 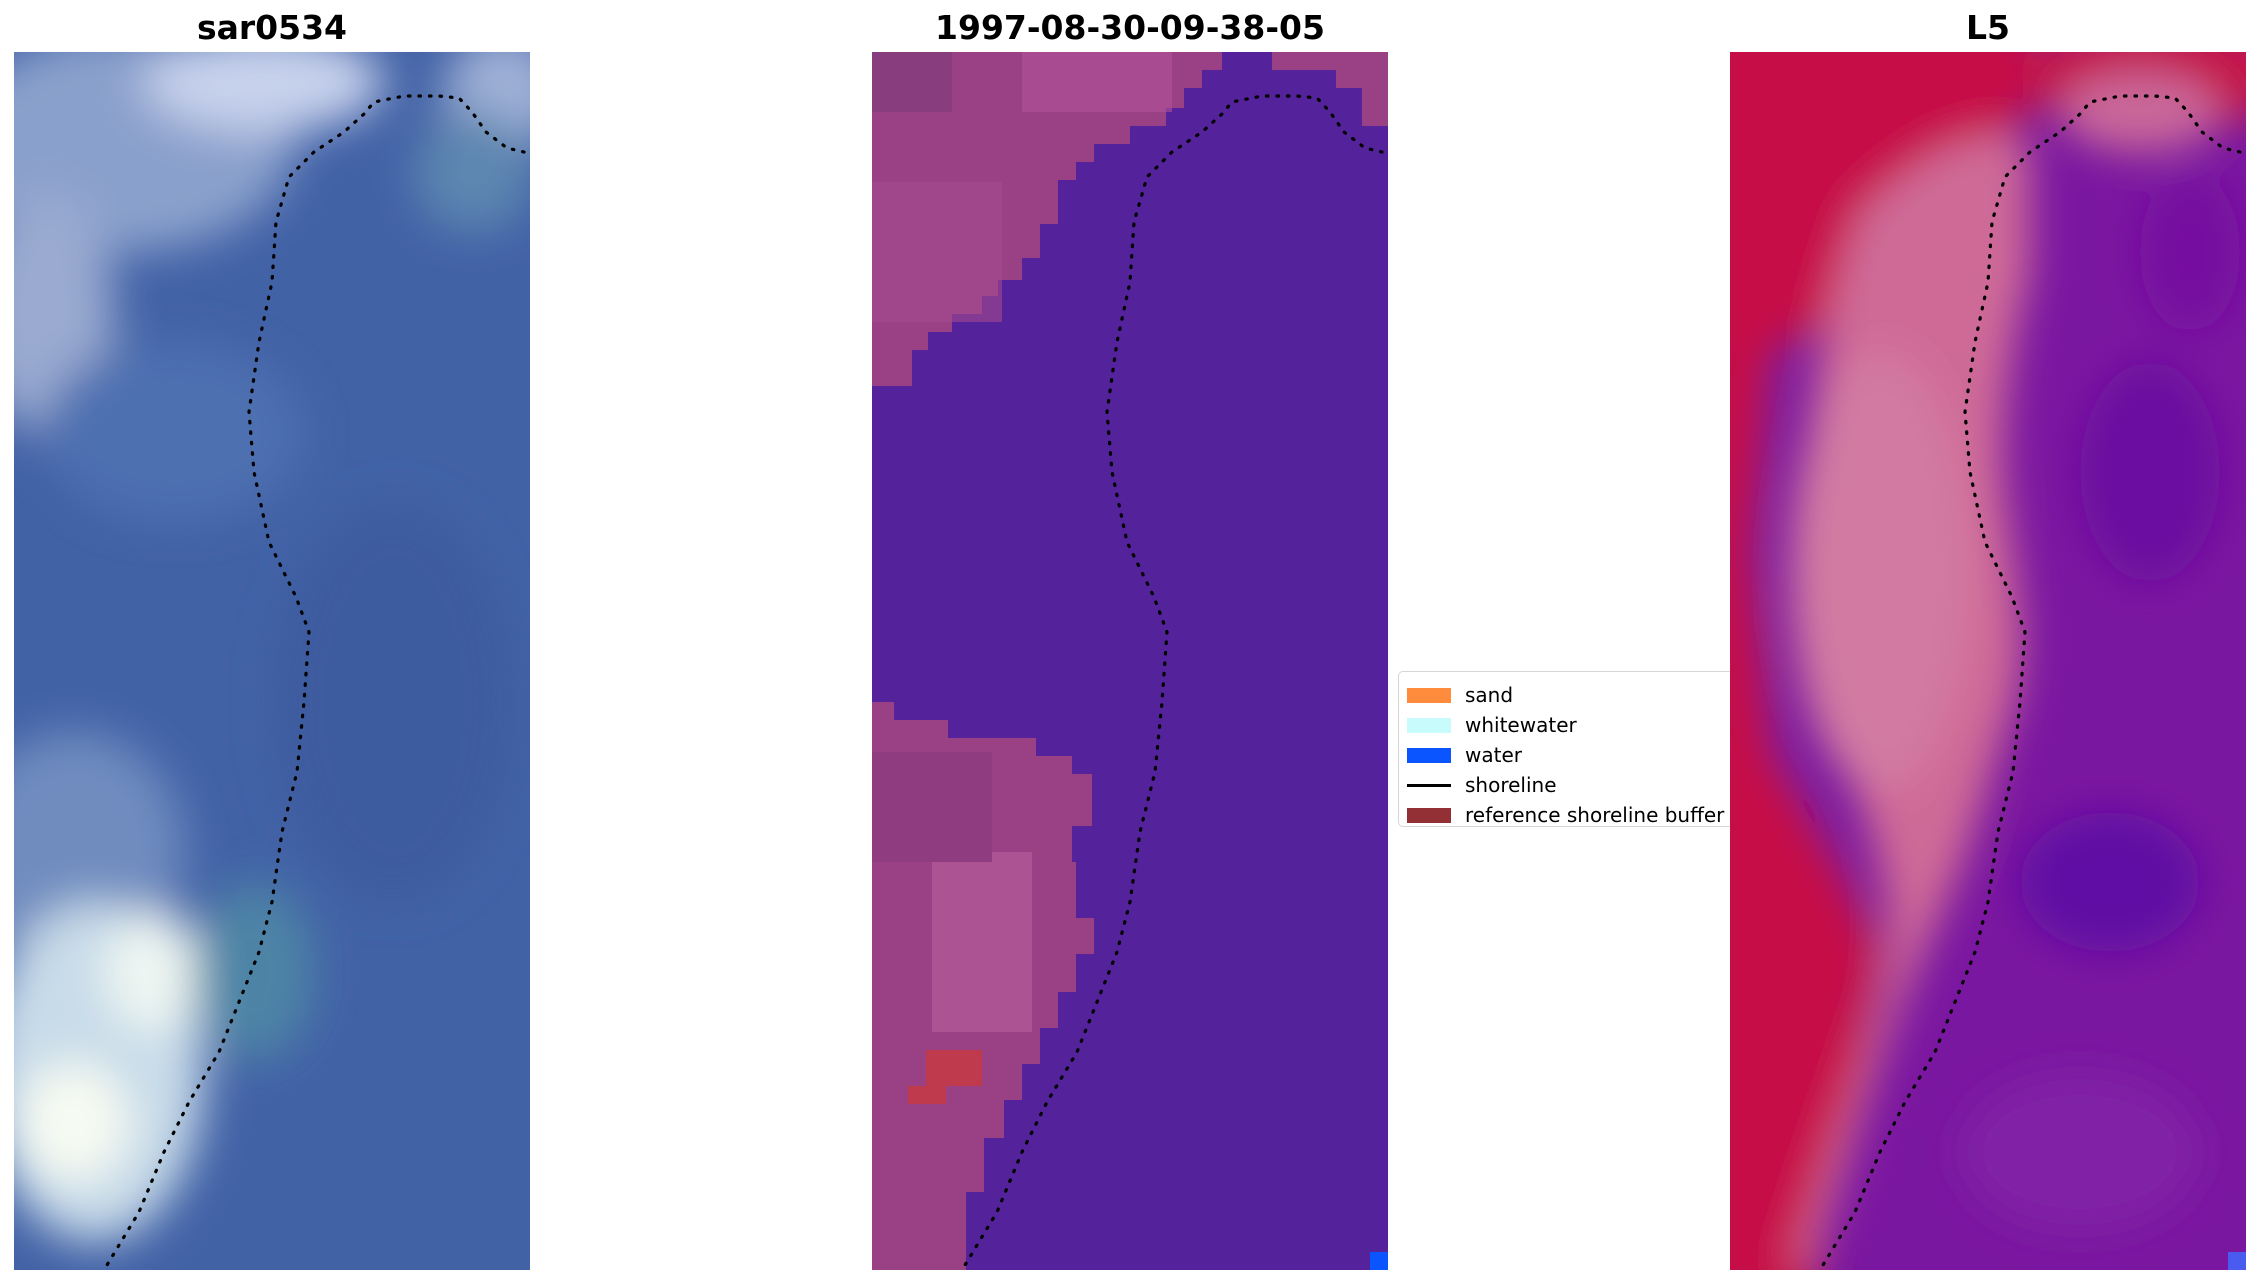 I want to click on legend-label: shoreline, so click(x=1511, y=785).